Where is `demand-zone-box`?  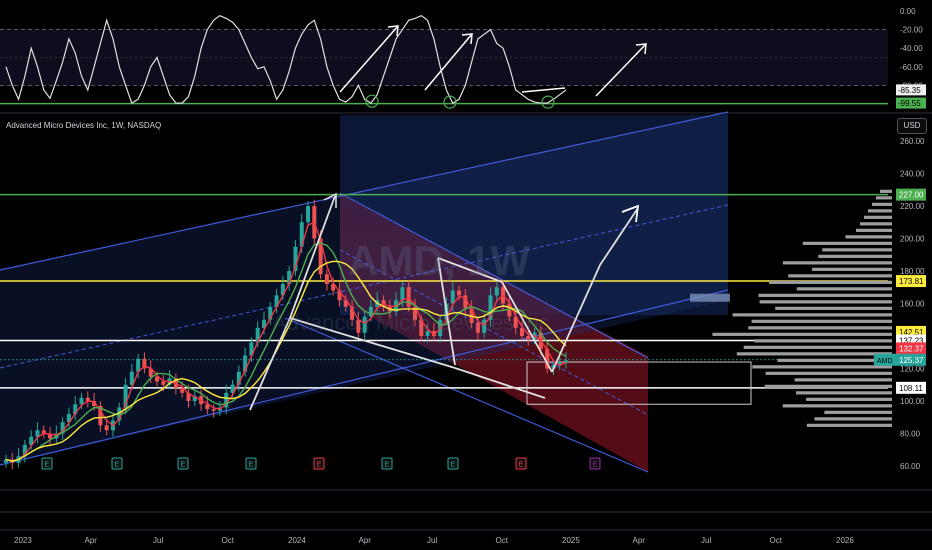 demand-zone-box is located at coordinates (639, 383).